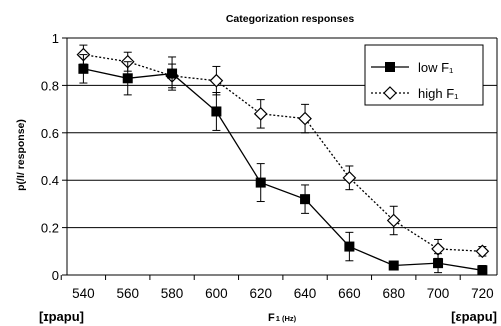 Image resolution: width=501 pixels, height=326 pixels. I want to click on y-tick-label: 1, so click(55, 38).